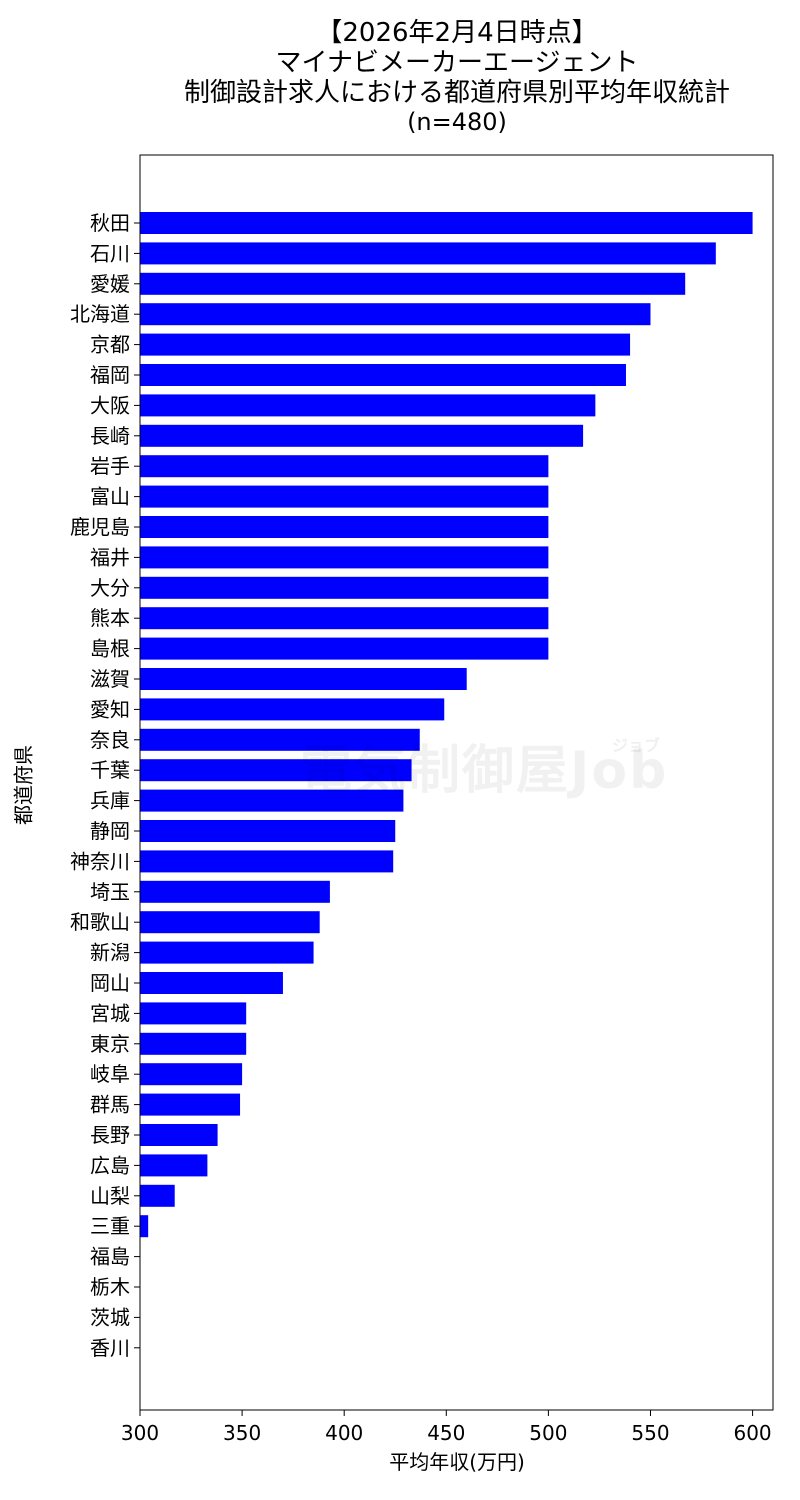 The image size is (800, 1500). What do you see at coordinates (457, 63) in the screenshot?
I see `title-line-company: マイナビメーカーエージェント` at bounding box center [457, 63].